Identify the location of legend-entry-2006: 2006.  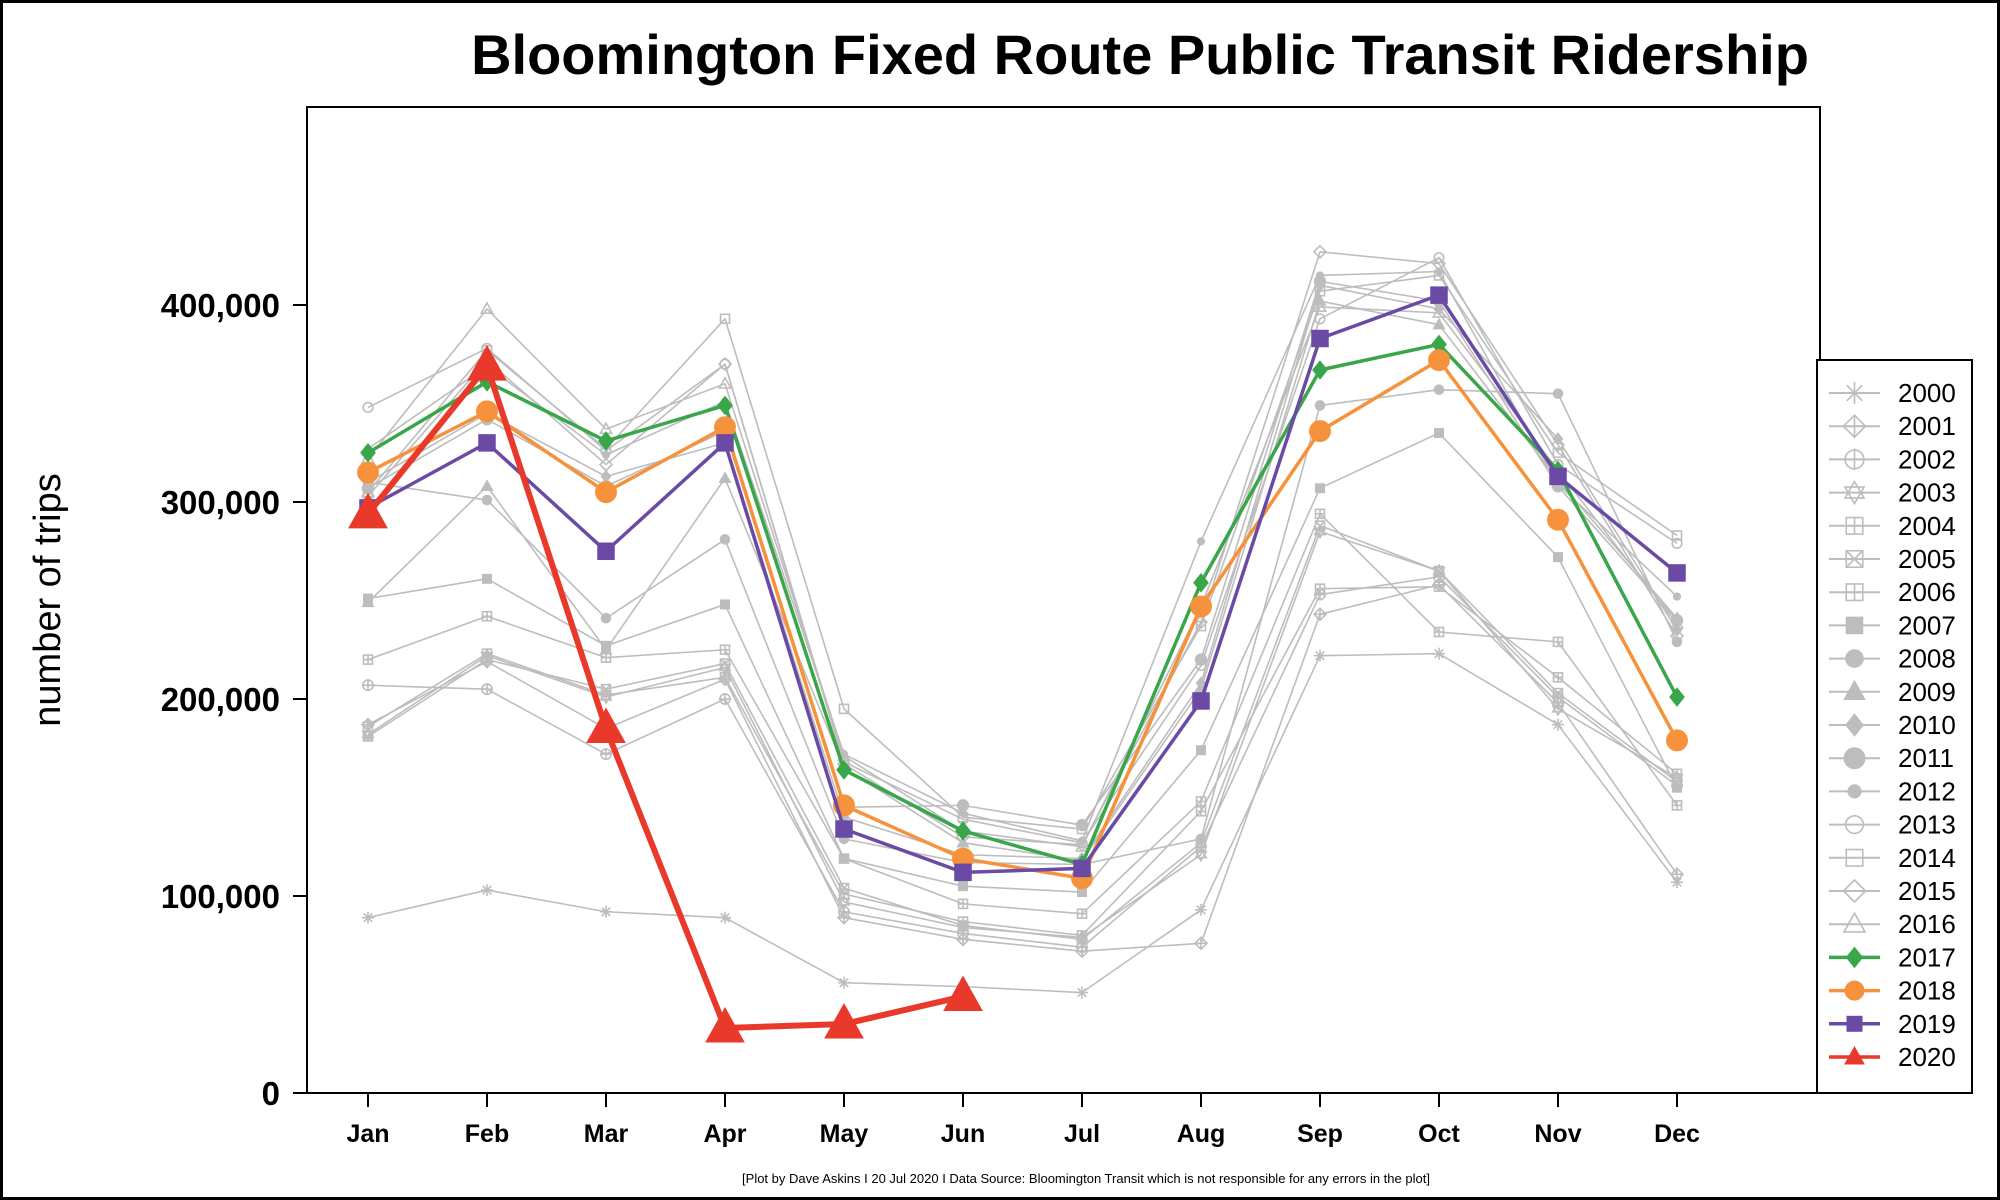
(1892, 592).